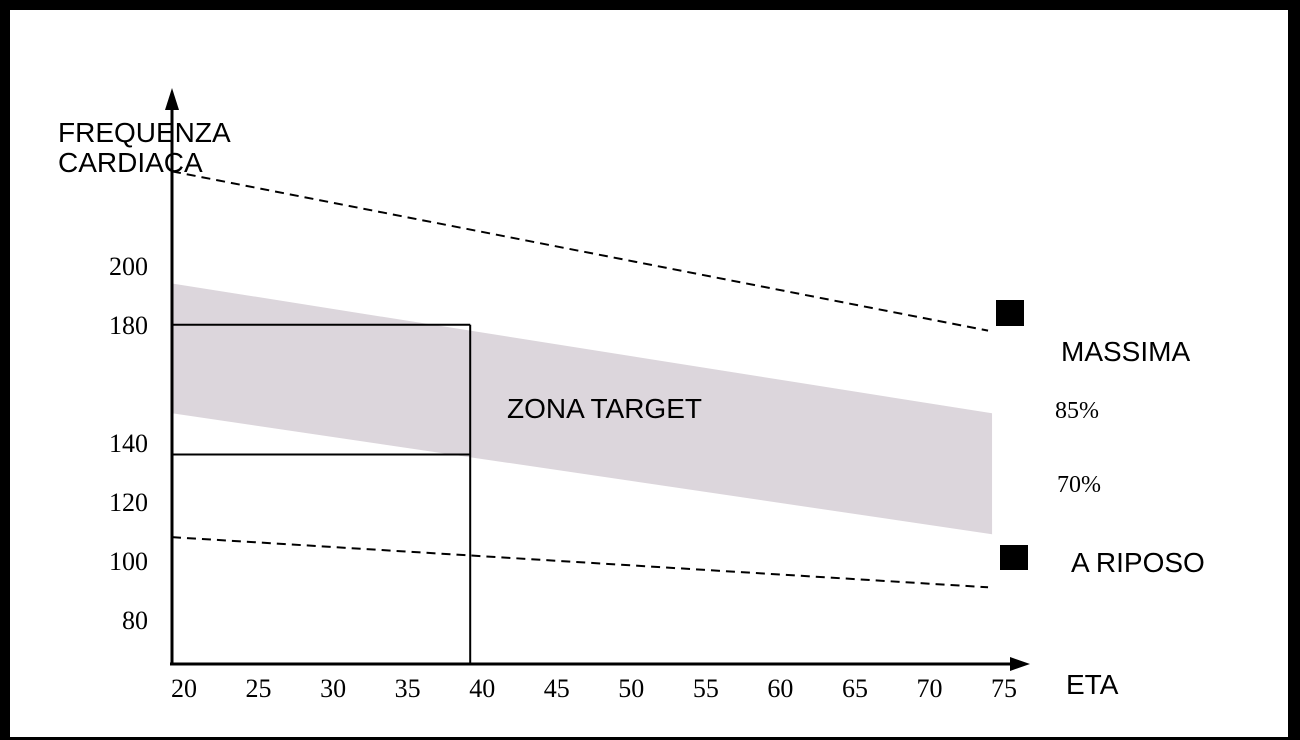 The image size is (1300, 740). What do you see at coordinates (930, 688) in the screenshot?
I see `x-tick-label-70: 70` at bounding box center [930, 688].